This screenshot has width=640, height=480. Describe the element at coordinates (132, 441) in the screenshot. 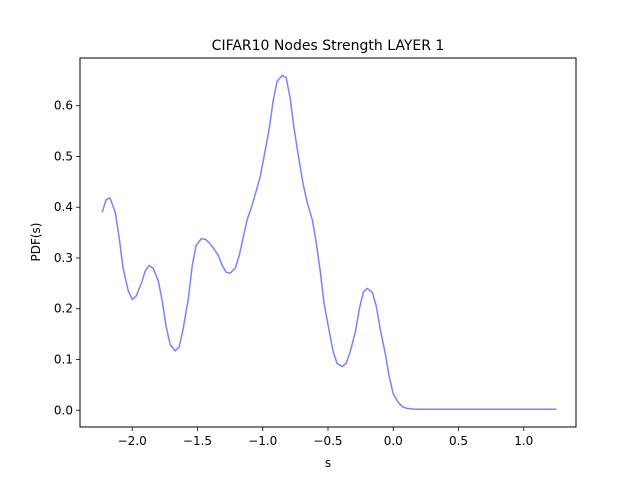

I see `x-tick-label: −2.0` at that location.